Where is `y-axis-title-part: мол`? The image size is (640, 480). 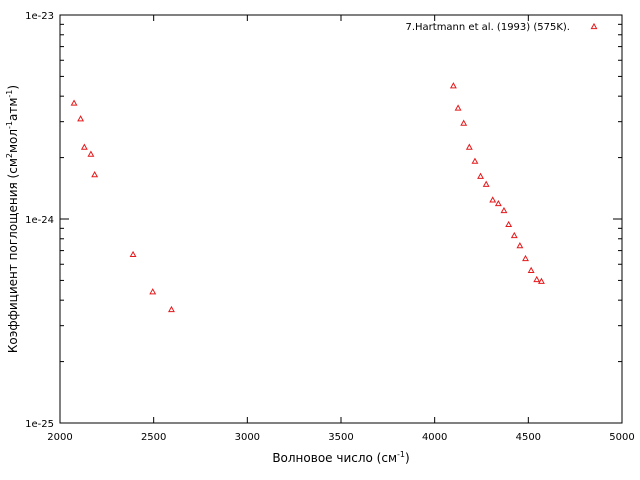
y-axis-title-part: мол is located at coordinates (13, 141).